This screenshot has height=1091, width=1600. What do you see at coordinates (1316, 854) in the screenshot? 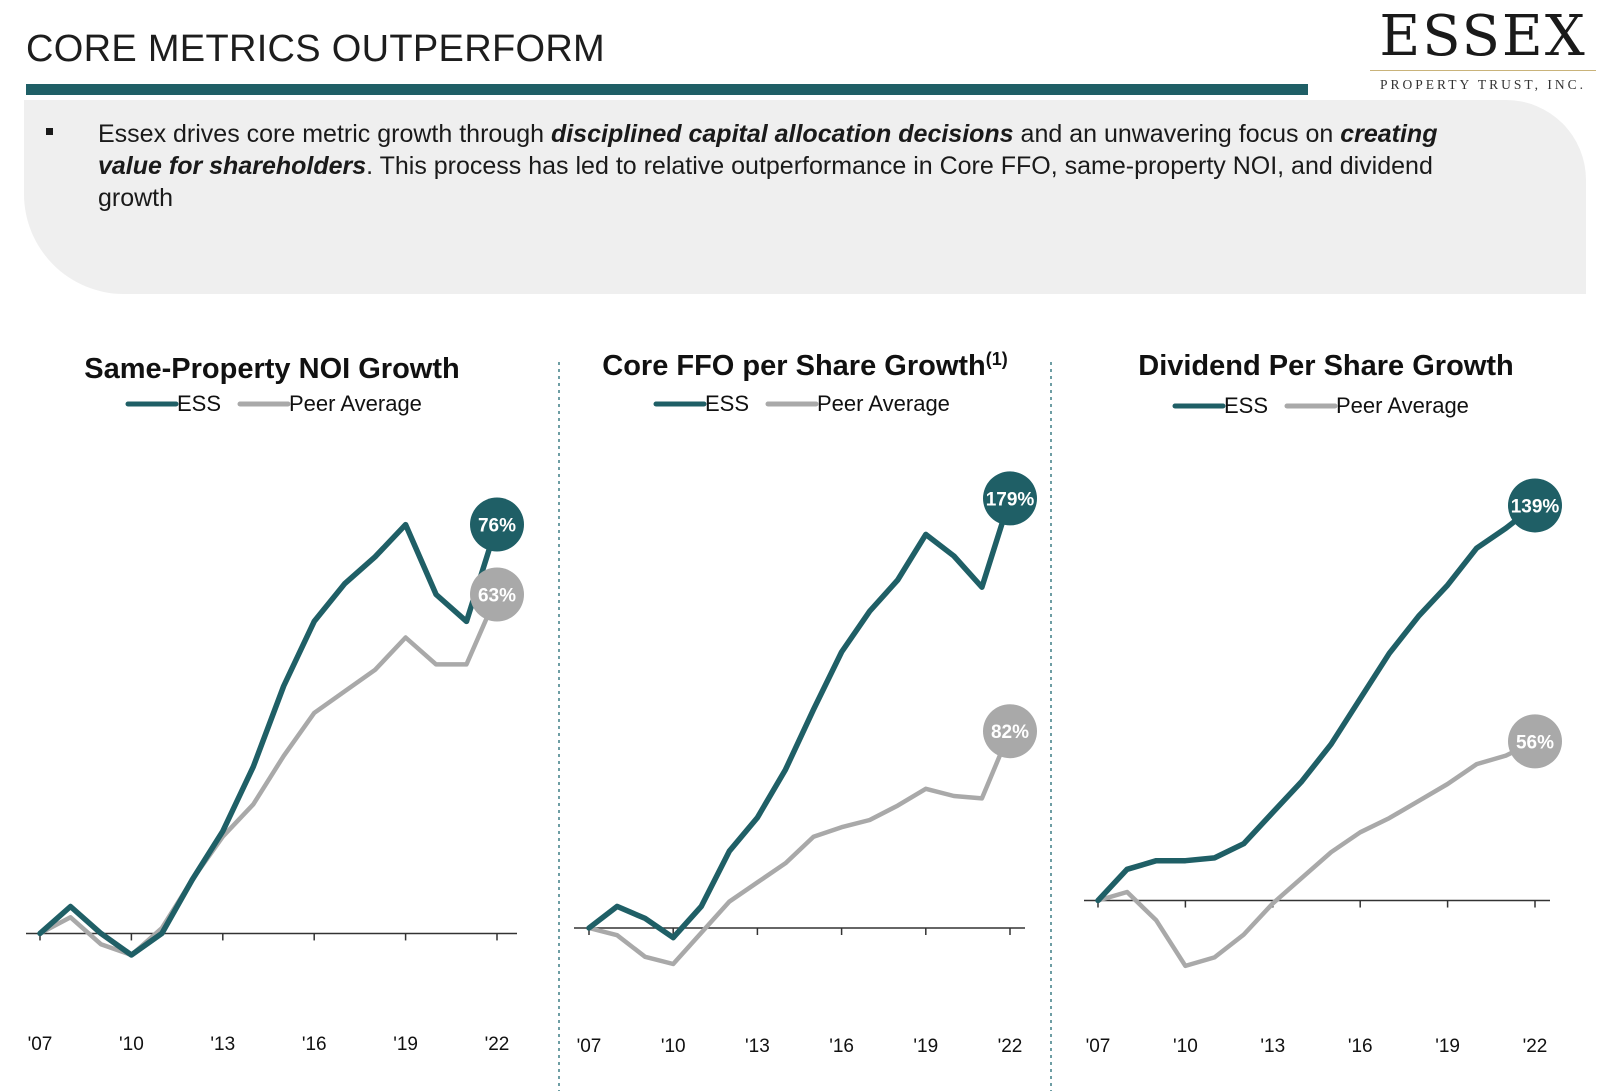
I see `chart3-series-line-peer` at bounding box center [1316, 854].